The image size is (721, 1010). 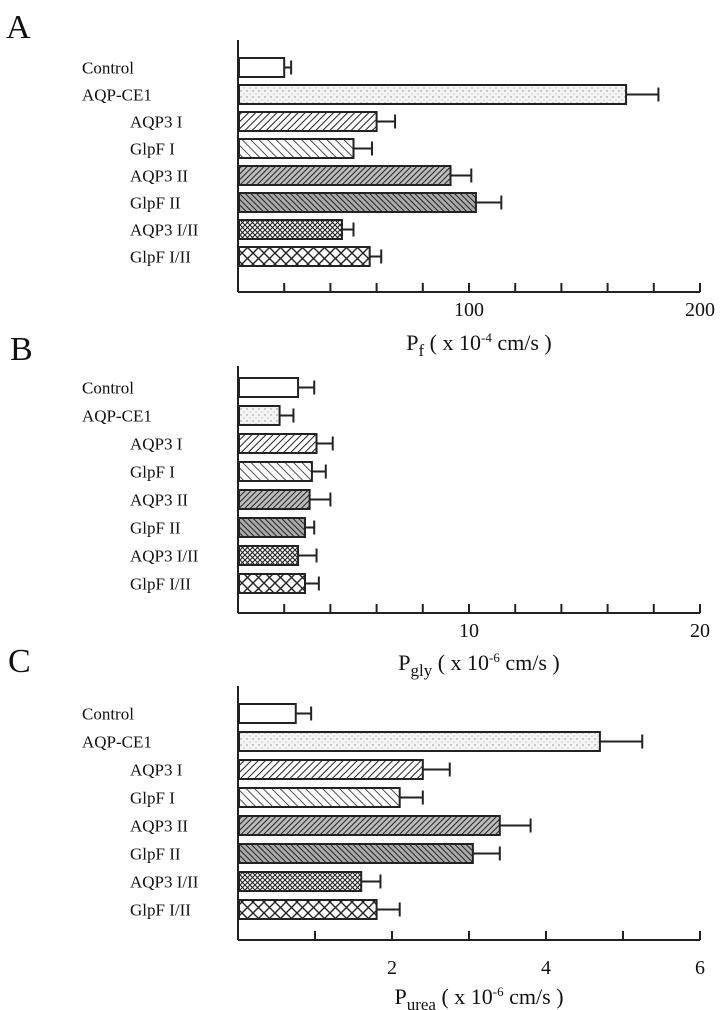 What do you see at coordinates (421, 670) in the screenshot?
I see `x-axis-title-part: gly` at bounding box center [421, 670].